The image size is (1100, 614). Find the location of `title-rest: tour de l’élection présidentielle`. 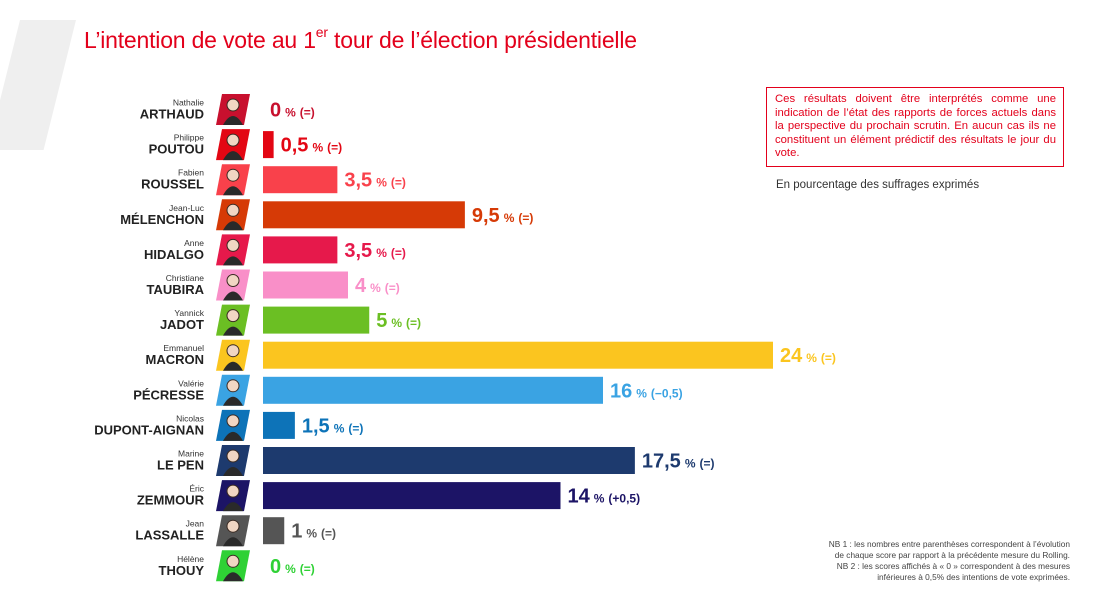

title-rest: tour de l’élection présidentielle is located at coordinates (482, 40).